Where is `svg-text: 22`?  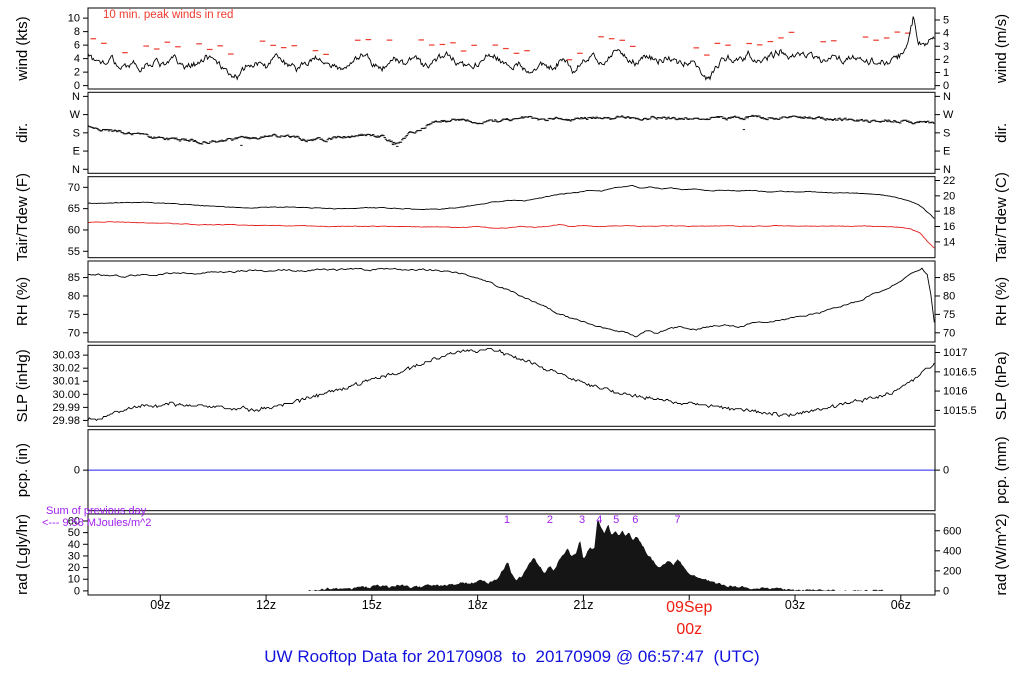 svg-text: 22 is located at coordinates (949, 181).